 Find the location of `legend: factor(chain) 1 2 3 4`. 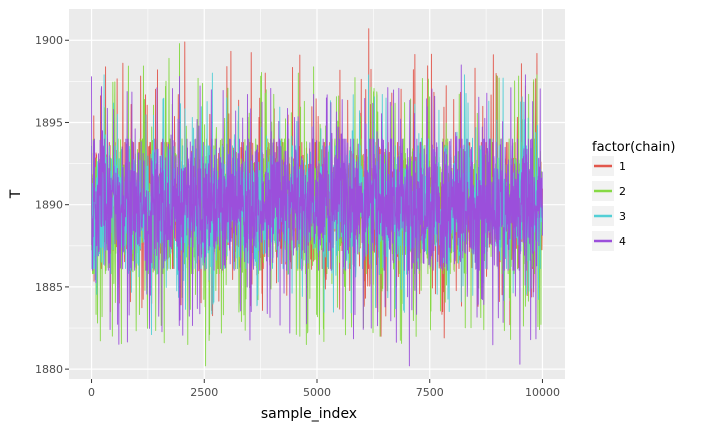

legend: factor(chain) 1 2 3 4 is located at coordinates (633, 195).